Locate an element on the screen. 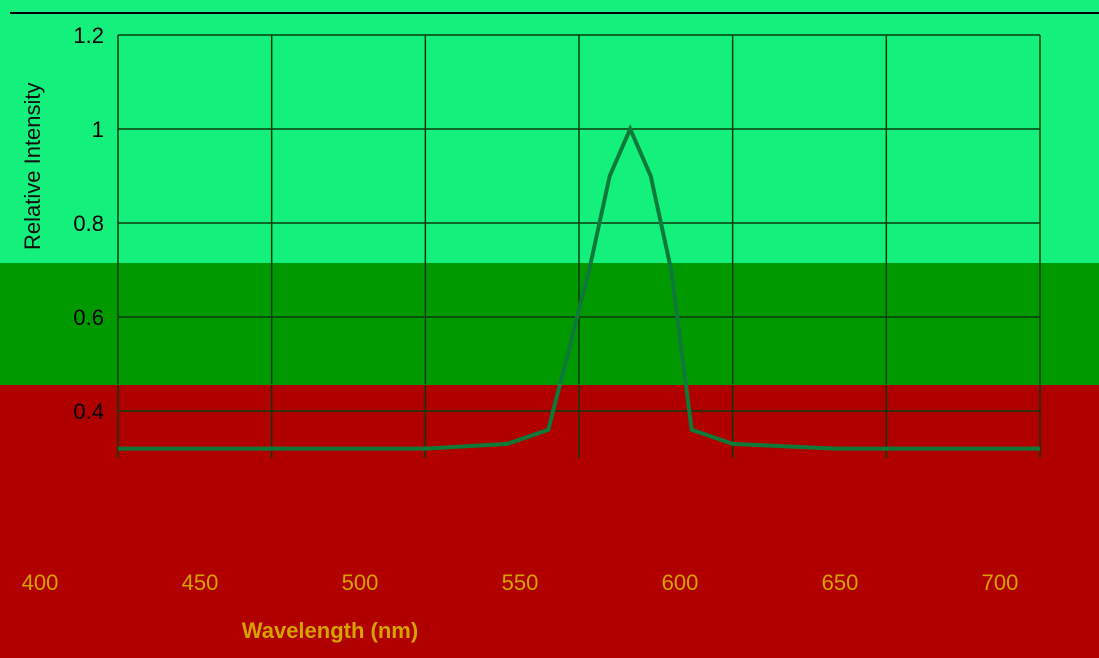 The height and width of the screenshot is (658, 1099). x-axis-label: Wavelength (nm) is located at coordinates (330, 630).